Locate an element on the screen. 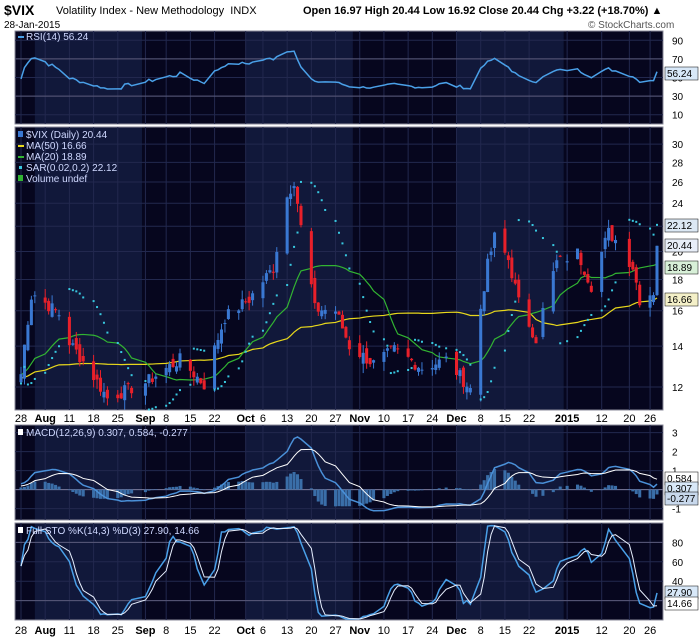 Image resolution: width=700 pixels, height=639 pixels. close-last-tag: 20.44 is located at coordinates (679, 246).